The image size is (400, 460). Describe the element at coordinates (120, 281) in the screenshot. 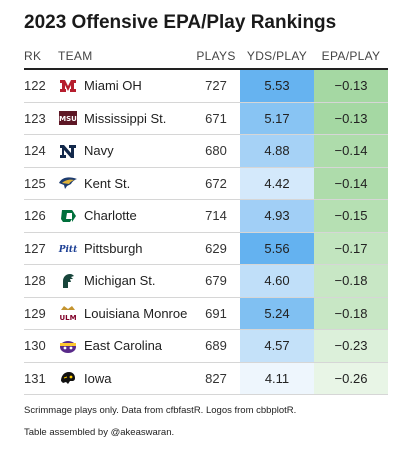

I see `team-name: Michigan St.` at that location.